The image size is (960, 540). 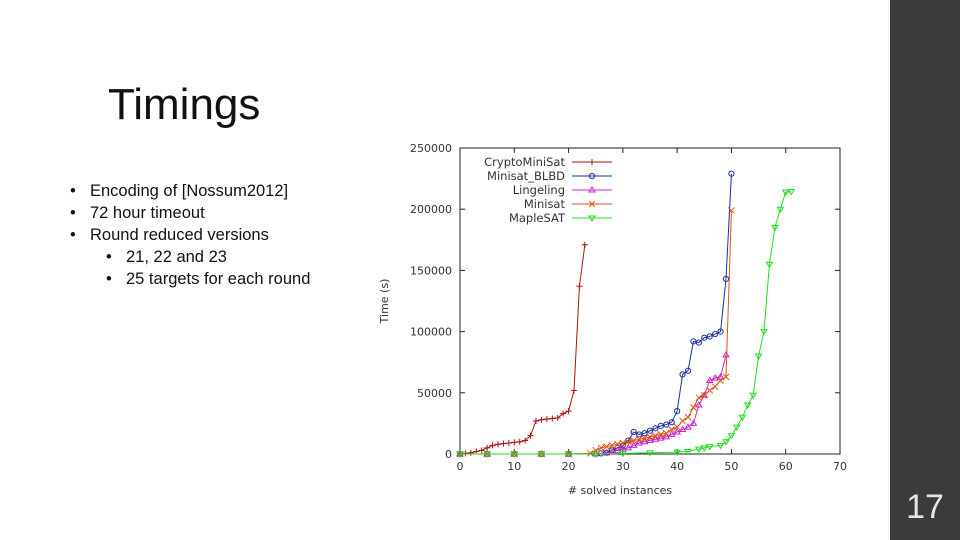 What do you see at coordinates (189, 191) in the screenshot?
I see `bullet-text: Encoding of [Nossum2012]` at bounding box center [189, 191].